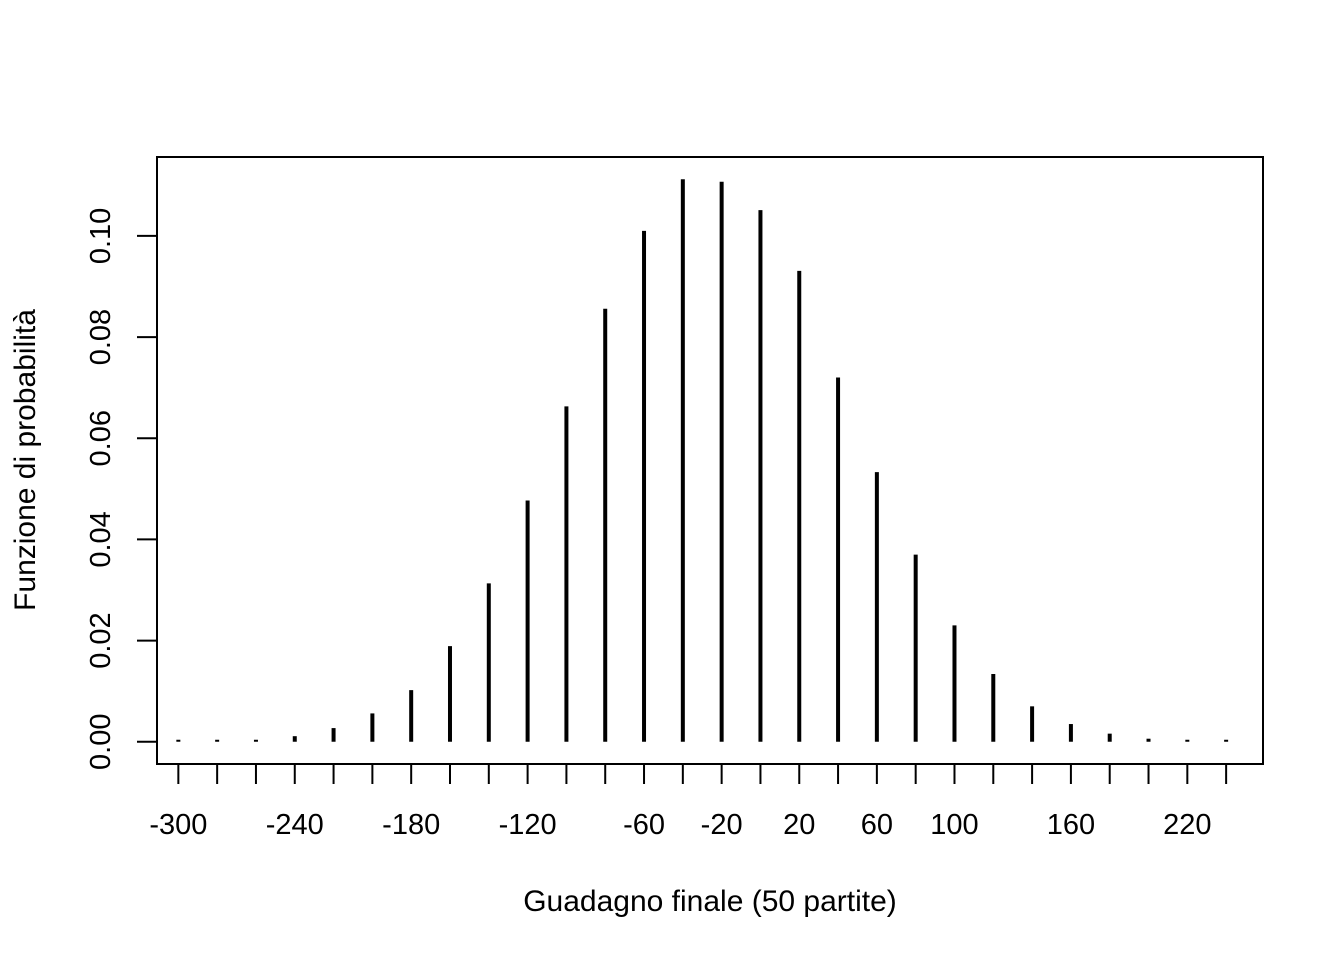 This screenshot has height=960, width=1344. Describe the element at coordinates (954, 825) in the screenshot. I see `x-tick-label: 100` at that location.